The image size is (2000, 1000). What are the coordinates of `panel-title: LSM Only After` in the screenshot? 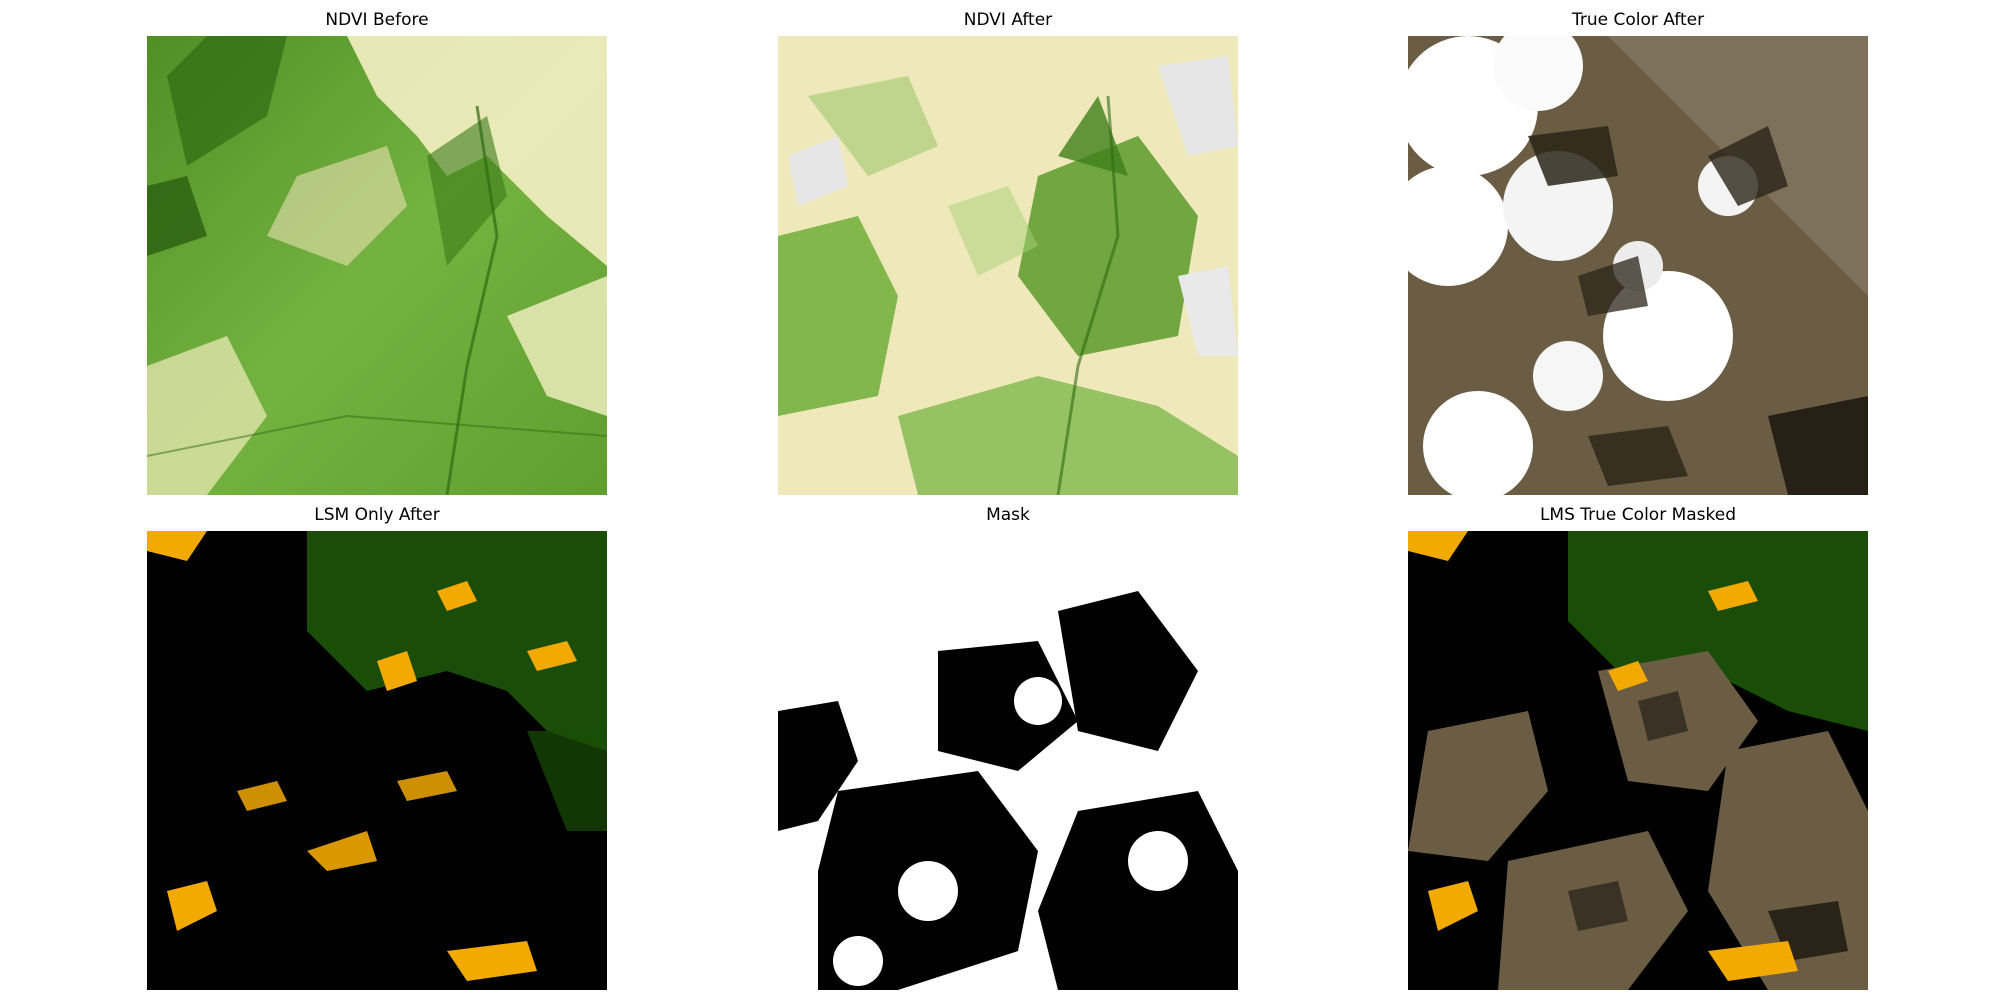 It's located at (377, 515).